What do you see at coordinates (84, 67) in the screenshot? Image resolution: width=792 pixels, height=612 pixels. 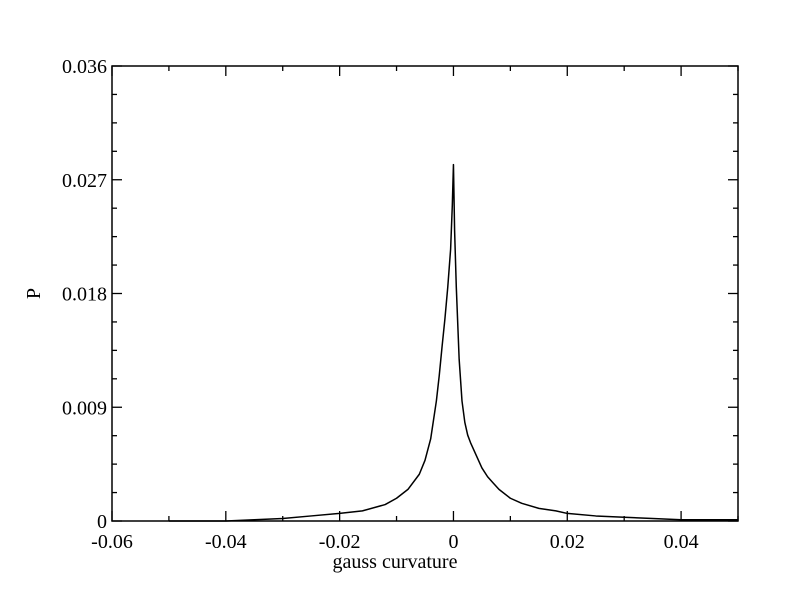 I see `y-tick-label: 0.036` at bounding box center [84, 67].